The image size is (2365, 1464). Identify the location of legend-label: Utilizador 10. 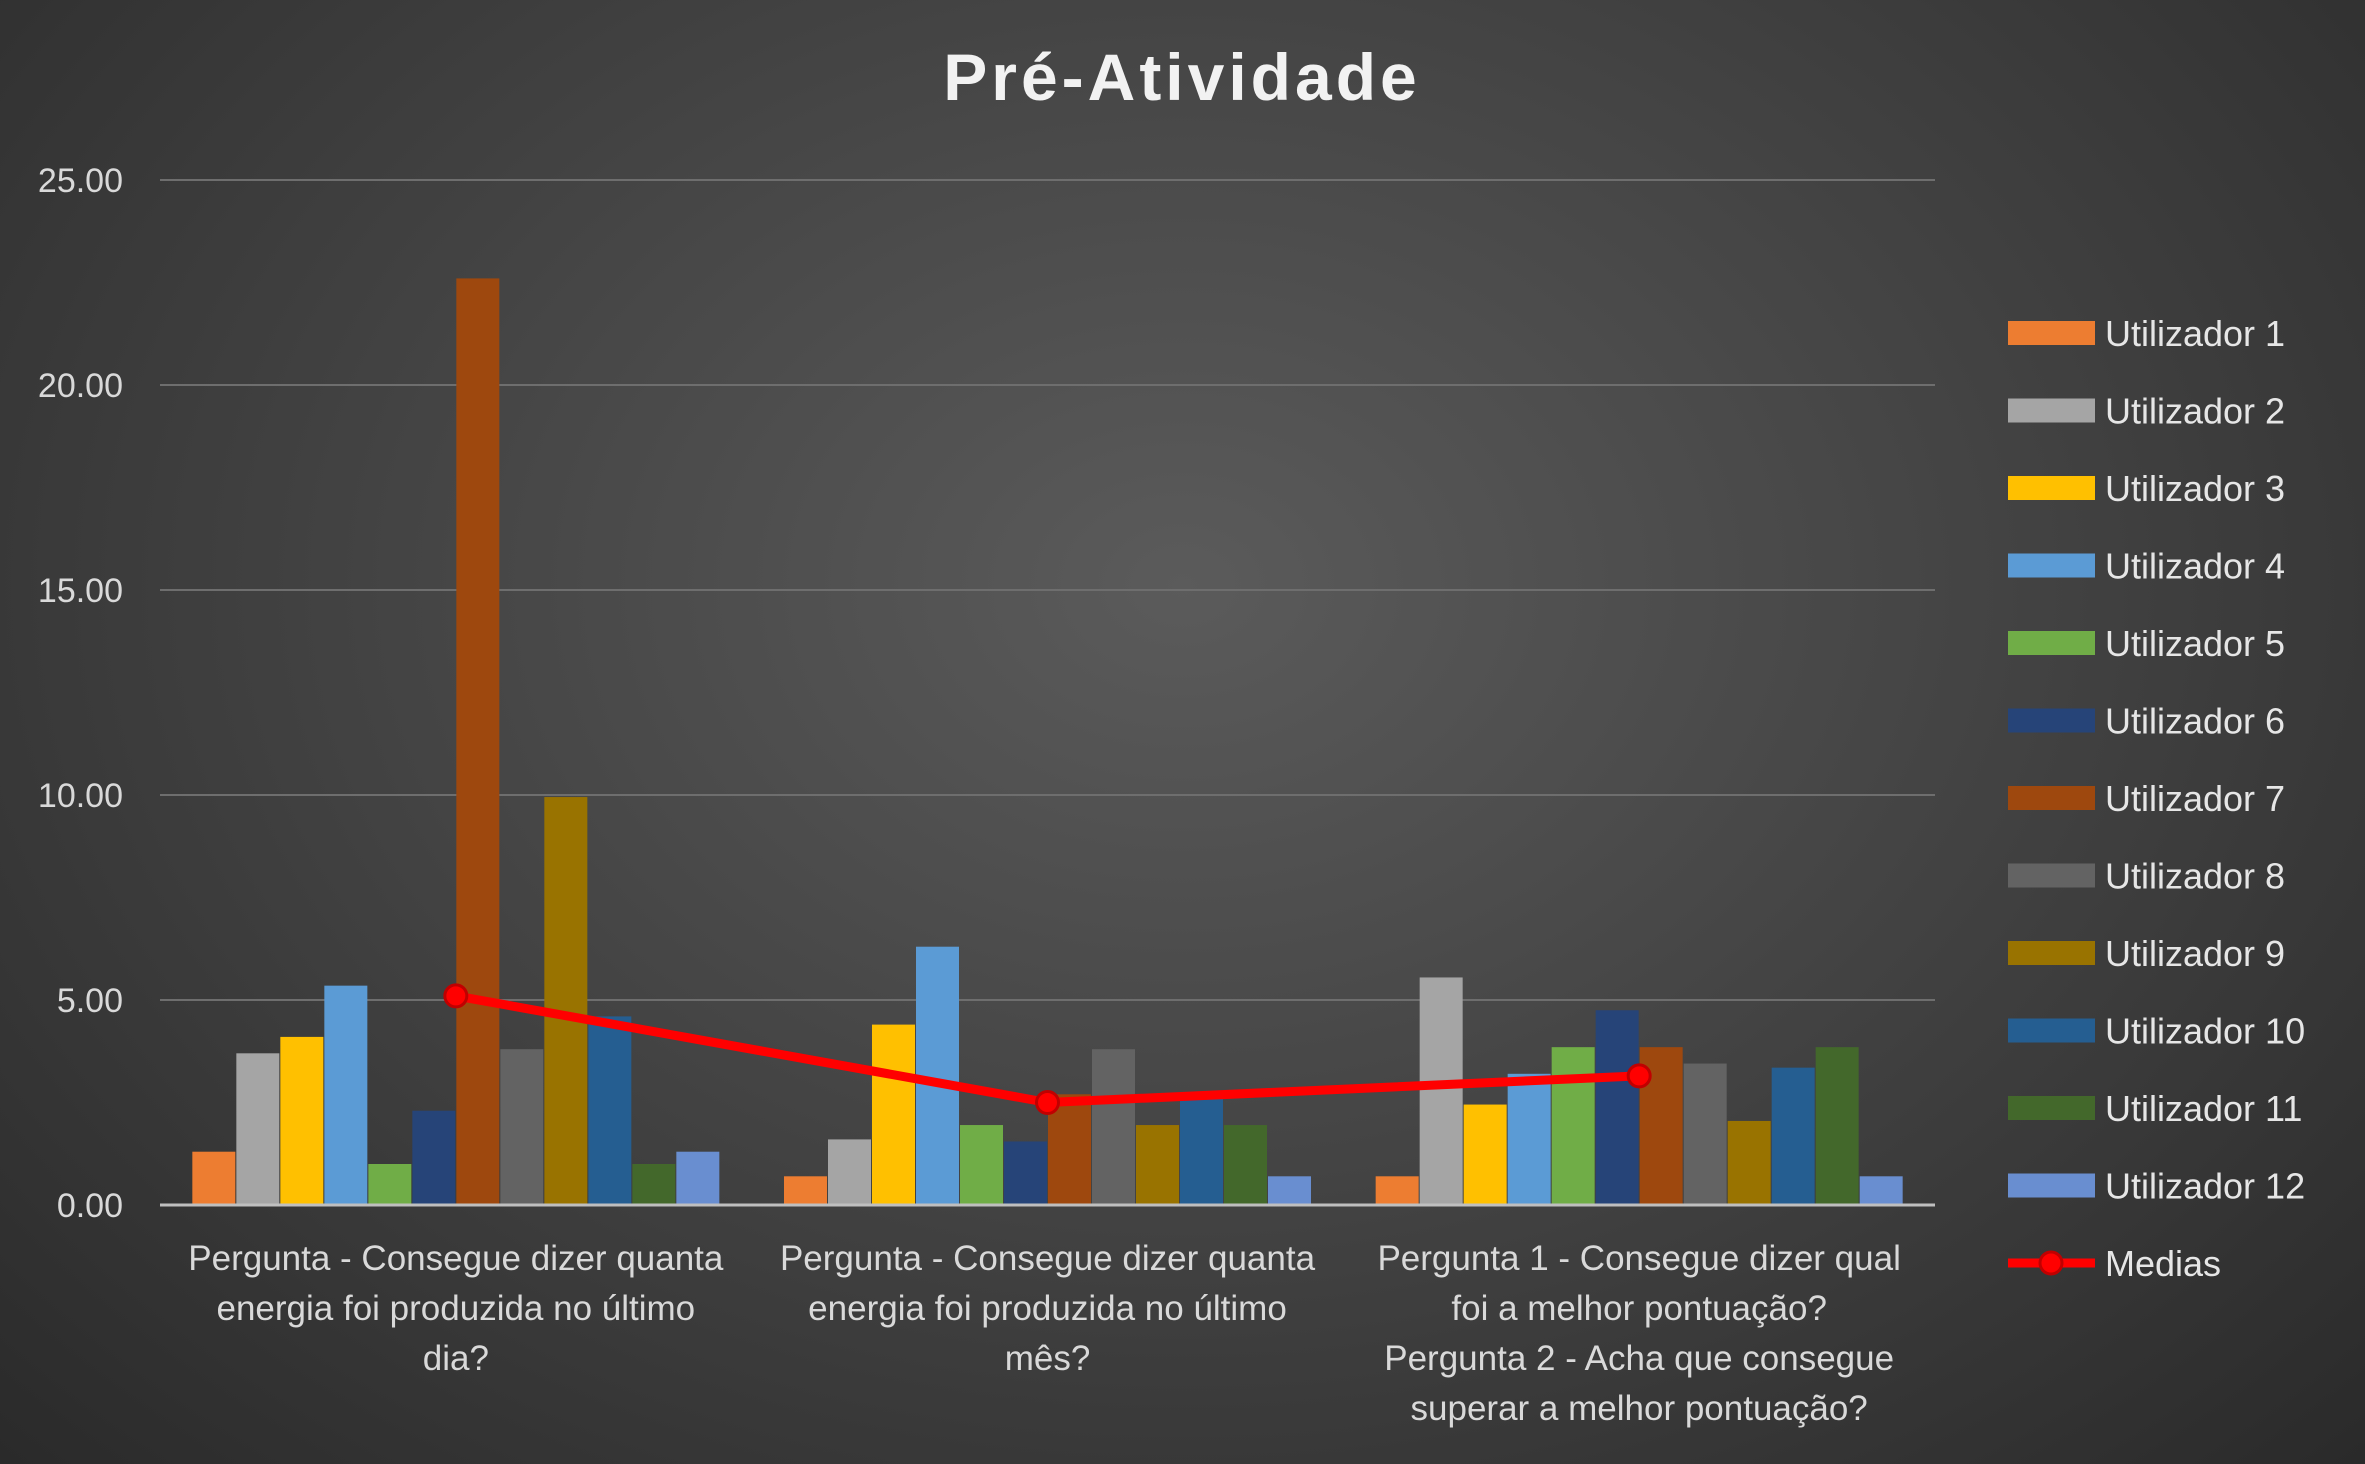
(2205, 1031).